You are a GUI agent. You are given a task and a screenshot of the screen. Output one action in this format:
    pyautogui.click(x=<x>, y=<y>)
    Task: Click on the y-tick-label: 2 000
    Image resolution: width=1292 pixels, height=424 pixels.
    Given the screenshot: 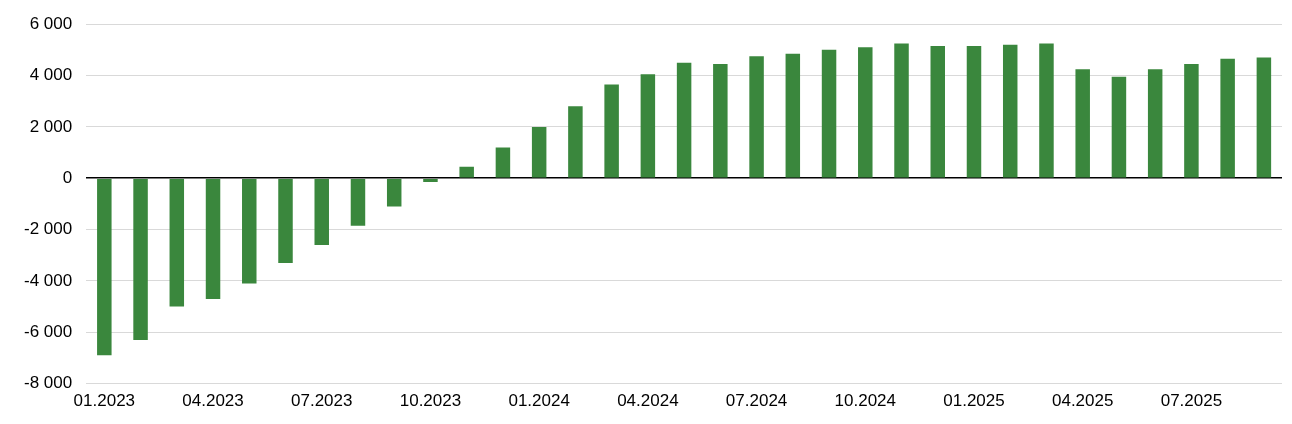 What is the action you would take?
    pyautogui.click(x=51, y=126)
    